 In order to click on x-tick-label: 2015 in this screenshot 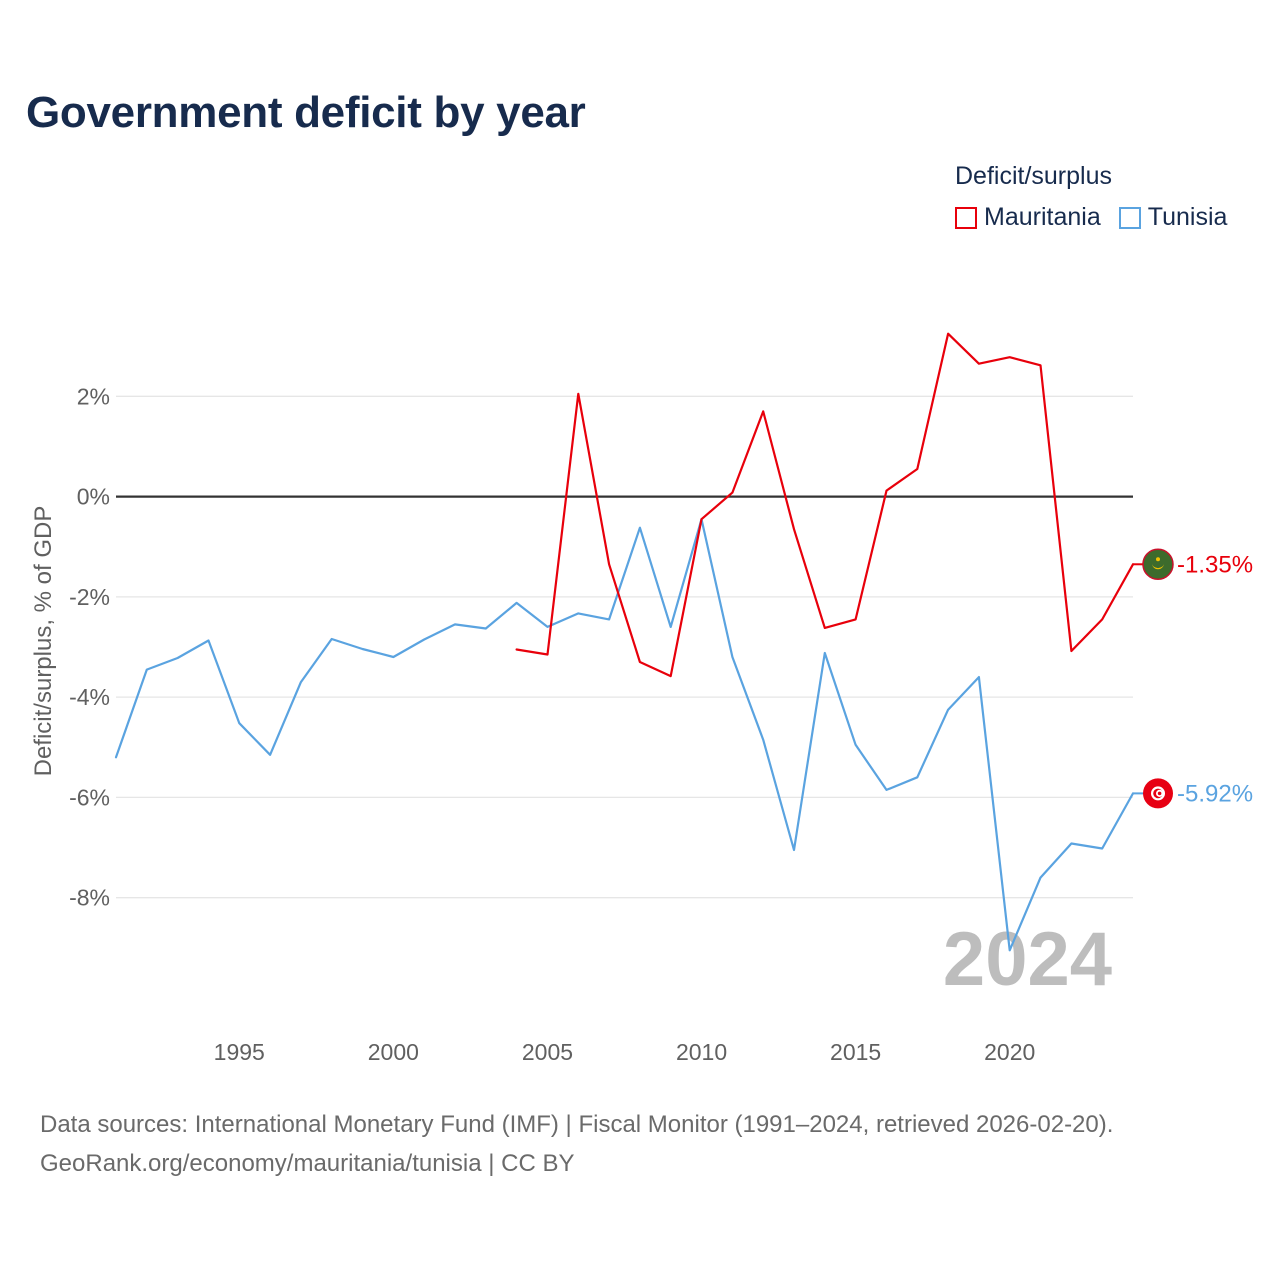, I will do `click(855, 1052)`.